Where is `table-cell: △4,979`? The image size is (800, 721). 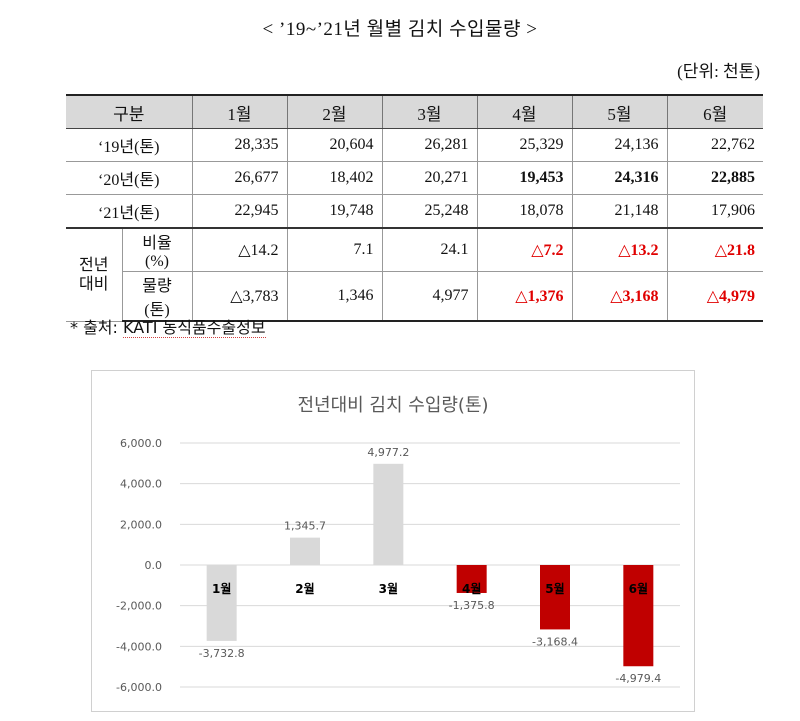 table-cell: △4,979 is located at coordinates (714, 296).